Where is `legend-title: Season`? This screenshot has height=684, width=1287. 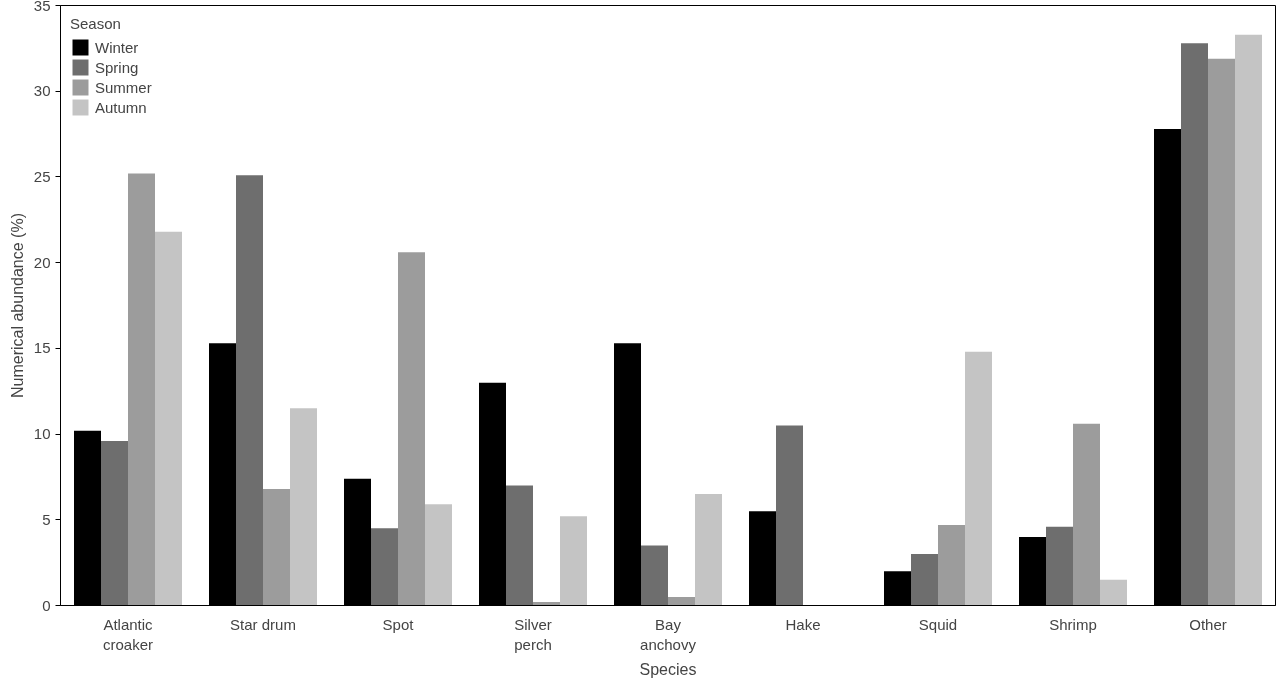 legend-title: Season is located at coordinates (96, 23).